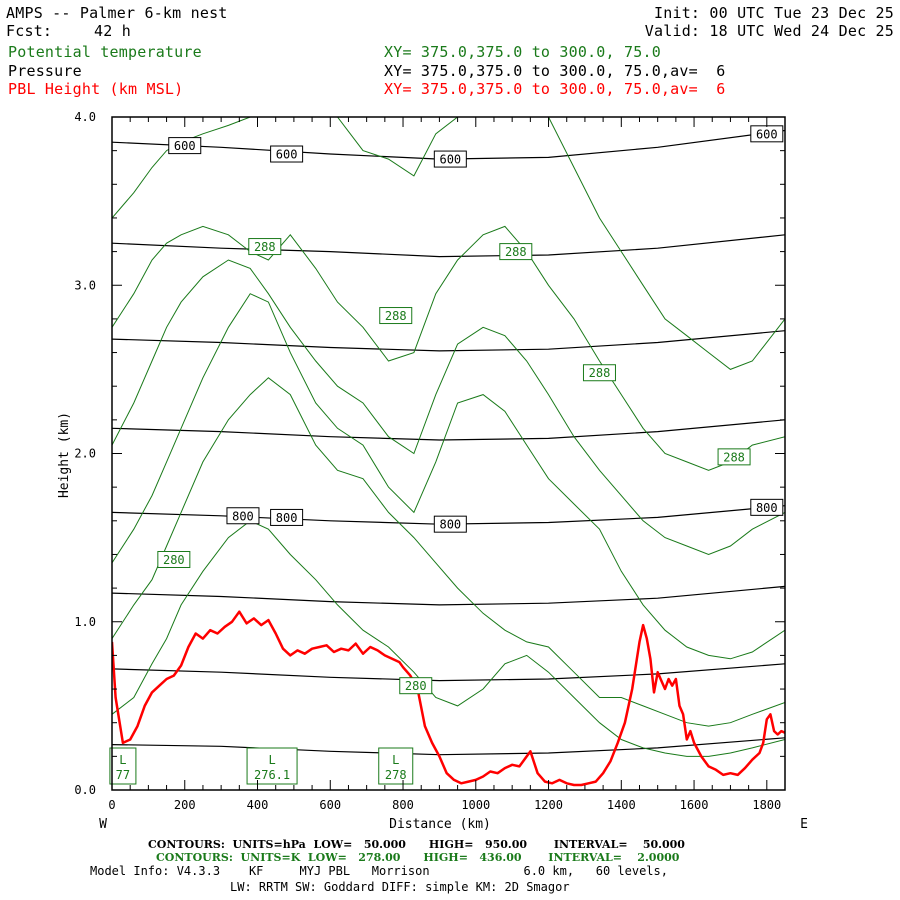 This screenshot has height=900, width=900. I want to click on theta-label-0: 288, so click(265, 247).